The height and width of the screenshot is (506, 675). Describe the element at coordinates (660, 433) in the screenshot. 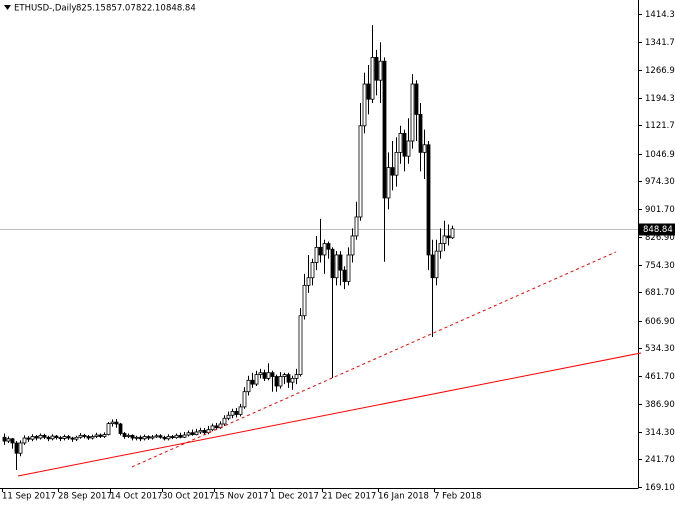

I see `y-tick-label: 314.30` at that location.